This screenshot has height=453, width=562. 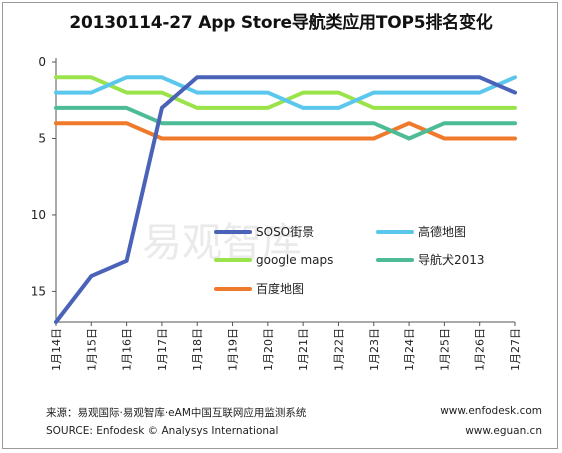 I want to click on x-tick-label: 1月18日, so click(x=197, y=349).